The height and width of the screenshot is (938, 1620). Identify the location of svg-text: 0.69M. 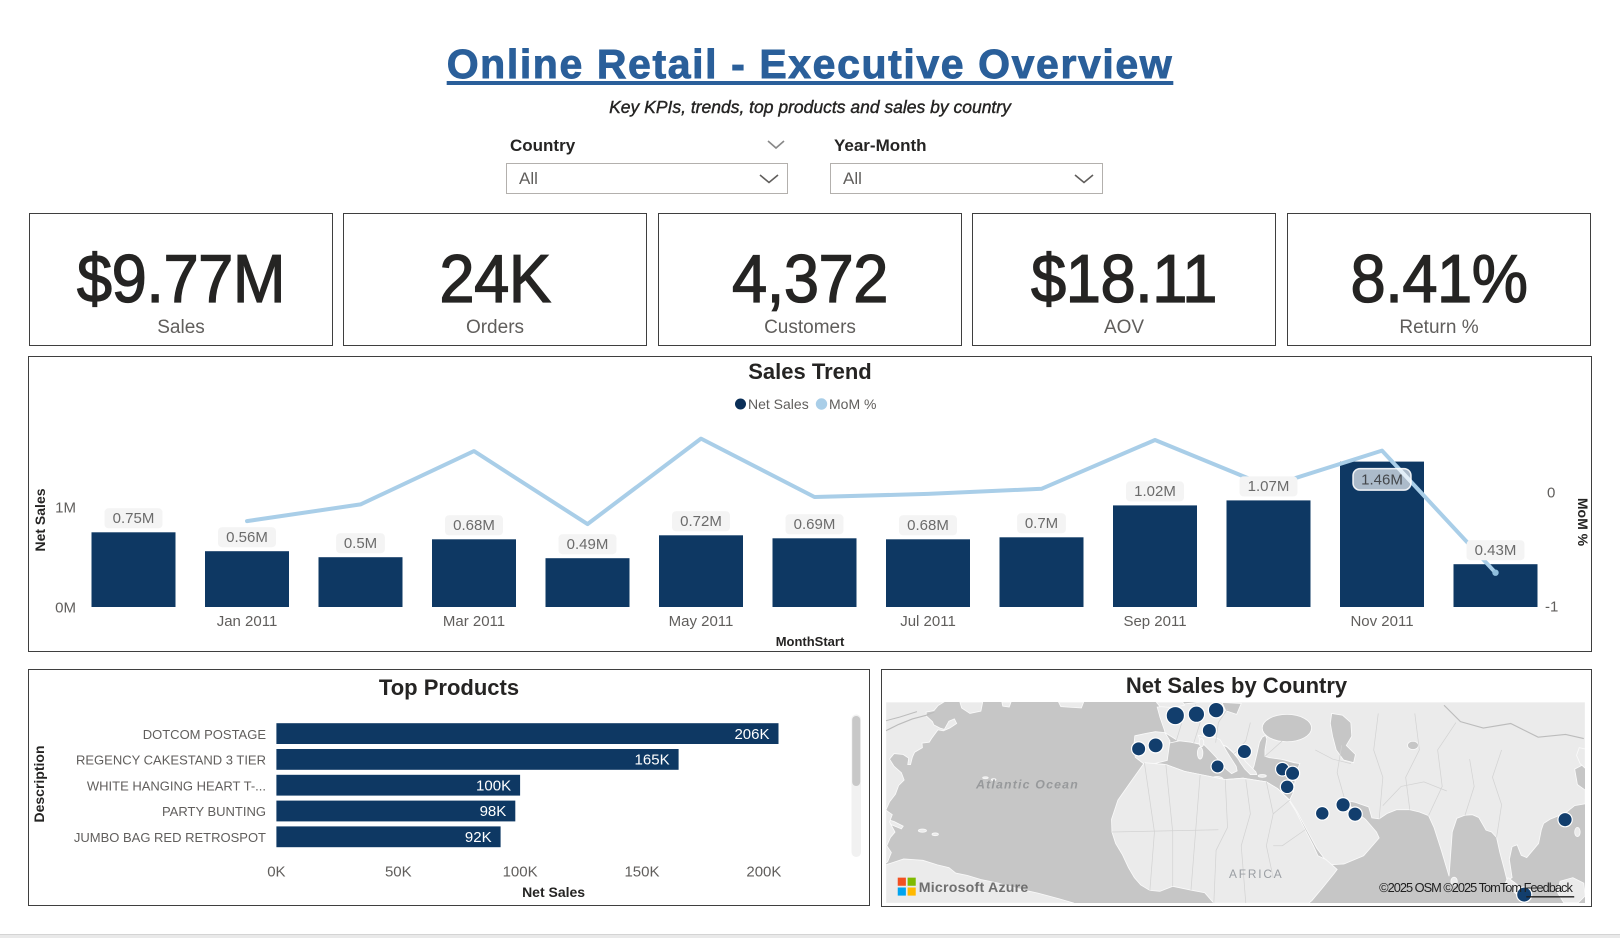
(815, 524).